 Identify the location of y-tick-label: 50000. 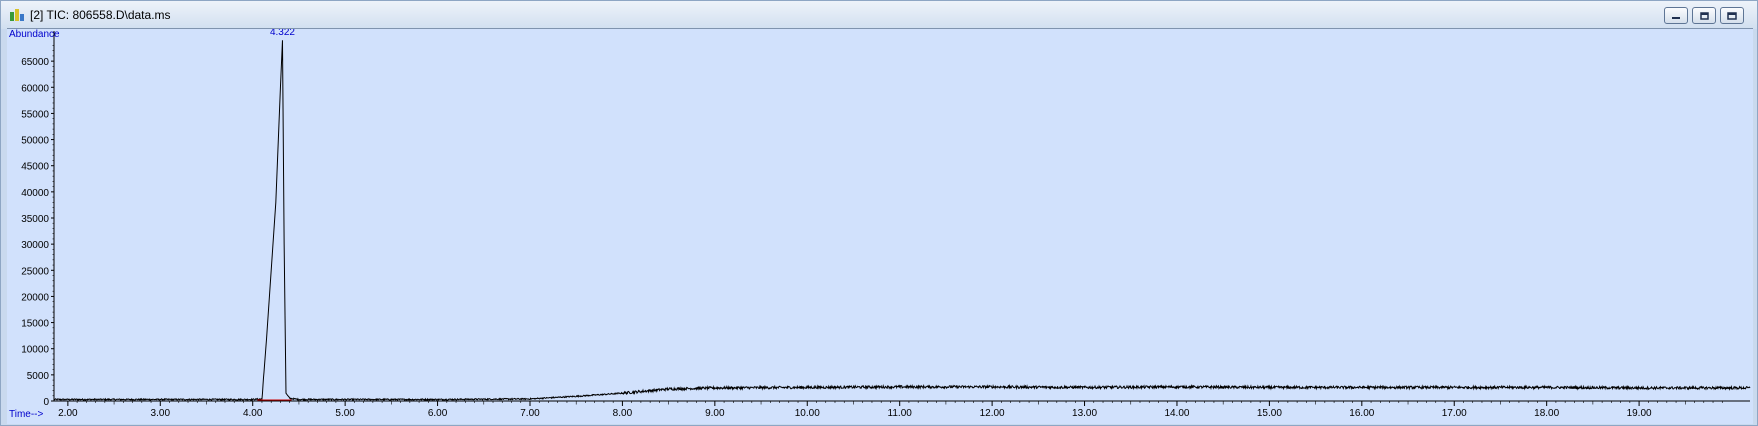
(35, 141).